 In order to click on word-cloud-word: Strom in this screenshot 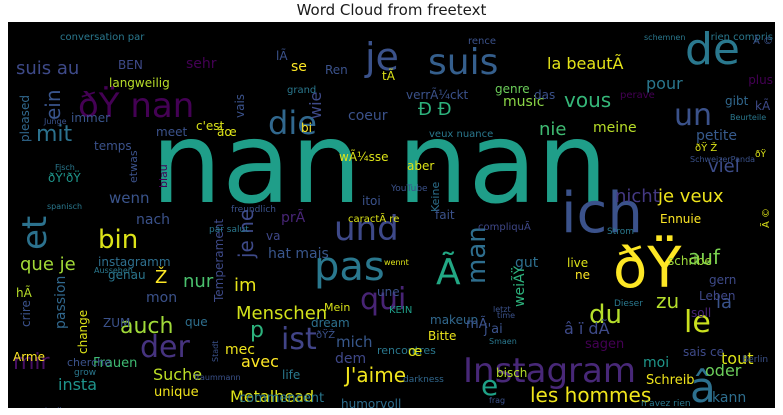, I will do `click(620, 232)`.